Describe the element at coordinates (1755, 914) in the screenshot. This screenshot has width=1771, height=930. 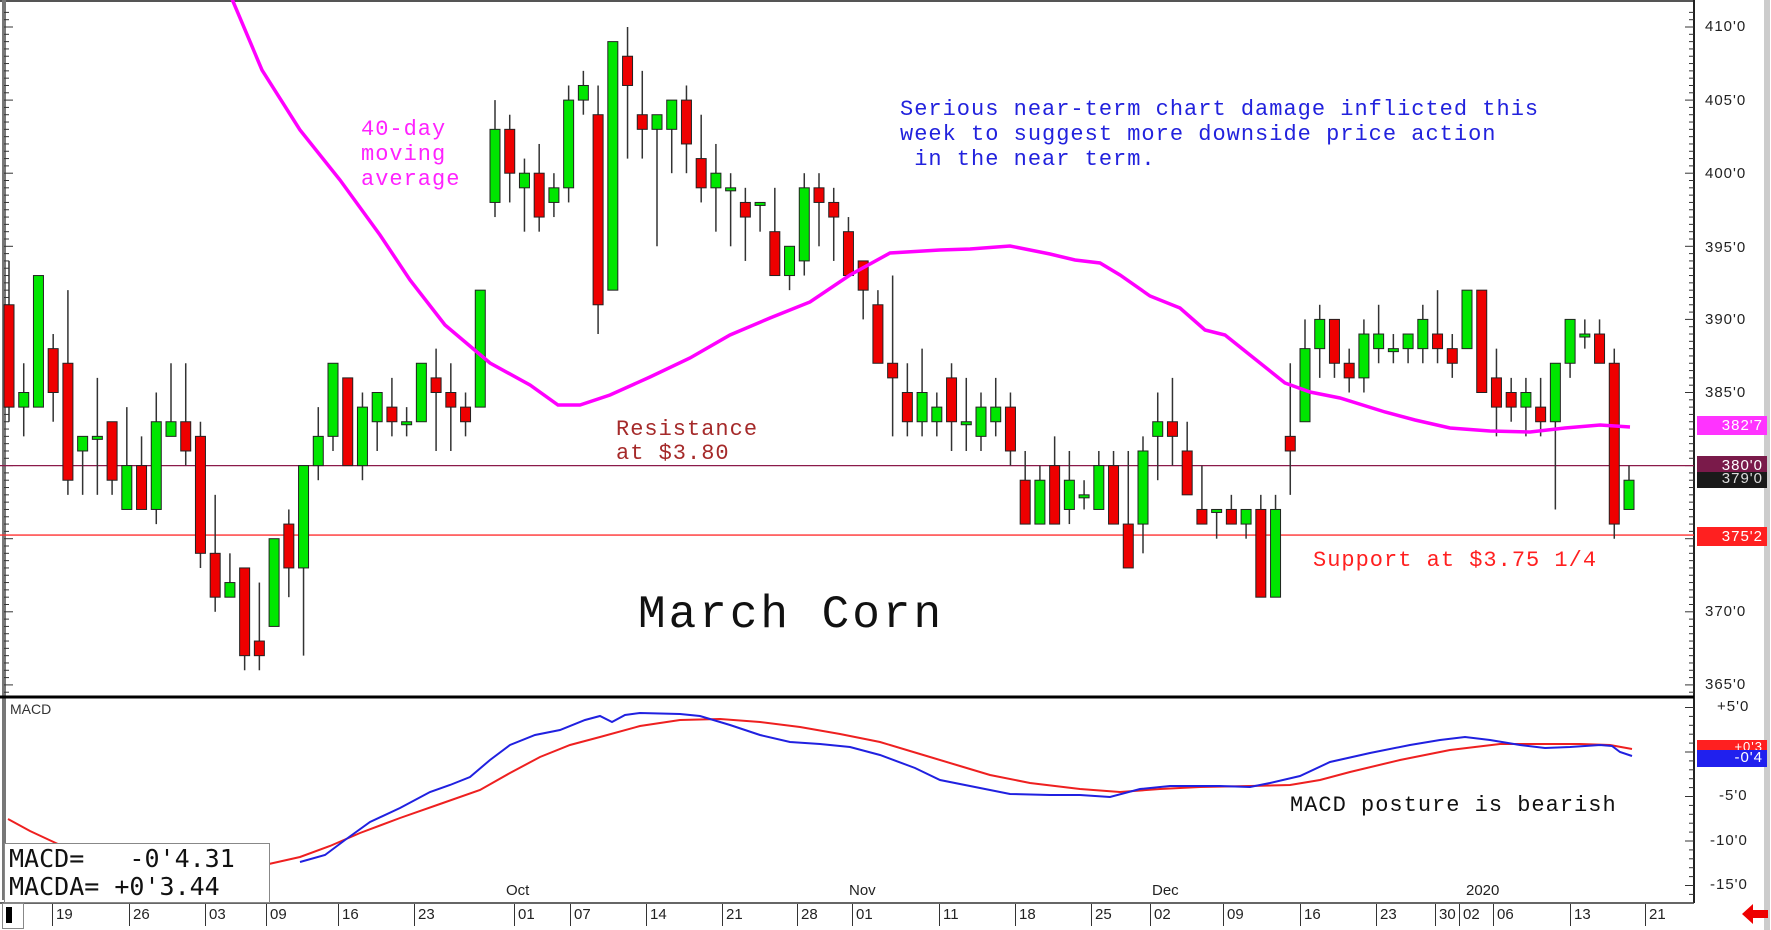
I see `scroll-left-arrow-icon` at that location.